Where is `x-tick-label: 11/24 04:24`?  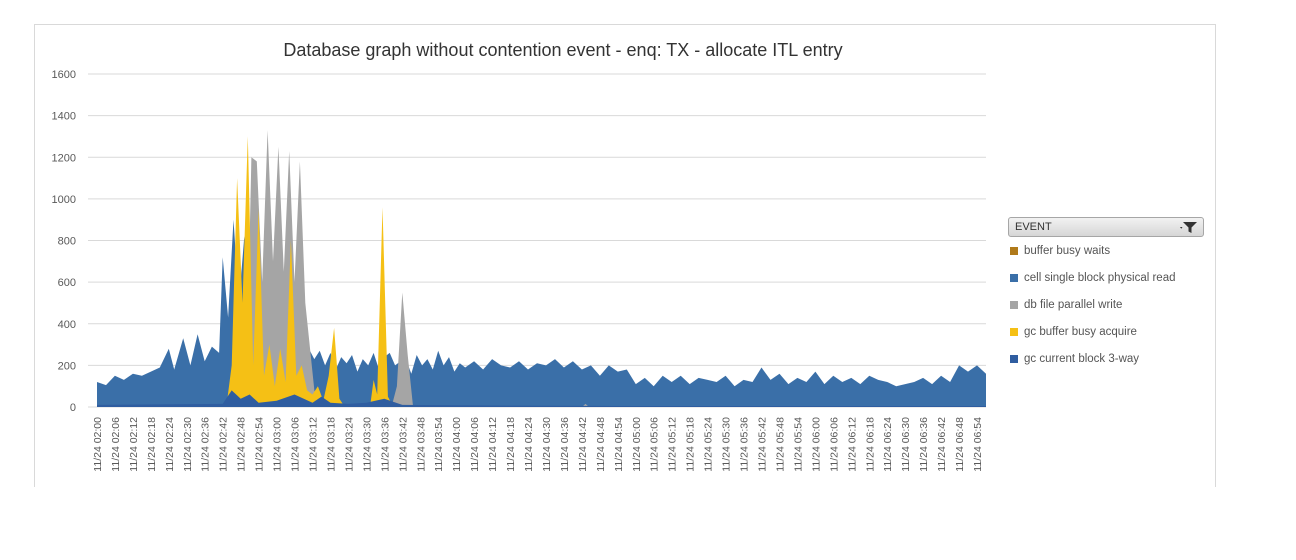 x-tick-label: 11/24 04:24 is located at coordinates (529, 444).